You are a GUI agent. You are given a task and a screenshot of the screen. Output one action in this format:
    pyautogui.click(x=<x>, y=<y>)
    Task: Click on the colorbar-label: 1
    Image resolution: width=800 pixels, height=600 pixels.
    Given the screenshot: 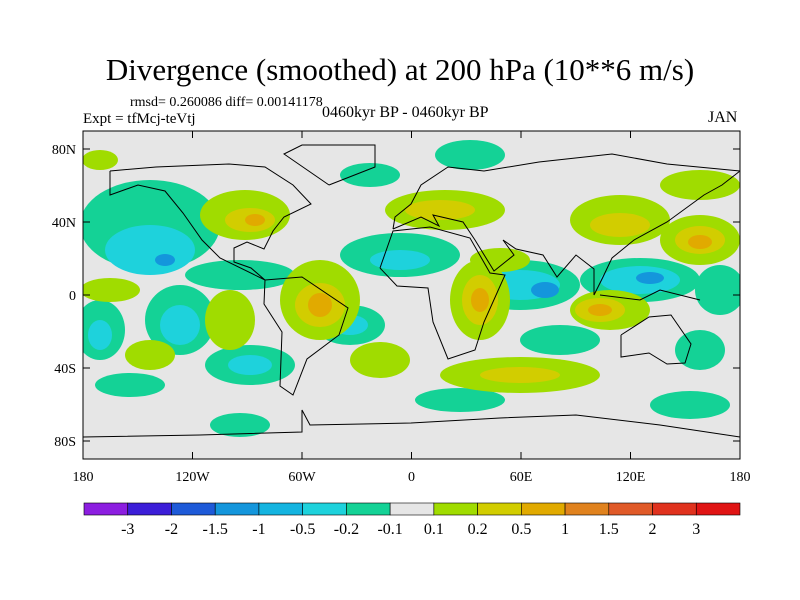 What is the action you would take?
    pyautogui.click(x=565, y=529)
    